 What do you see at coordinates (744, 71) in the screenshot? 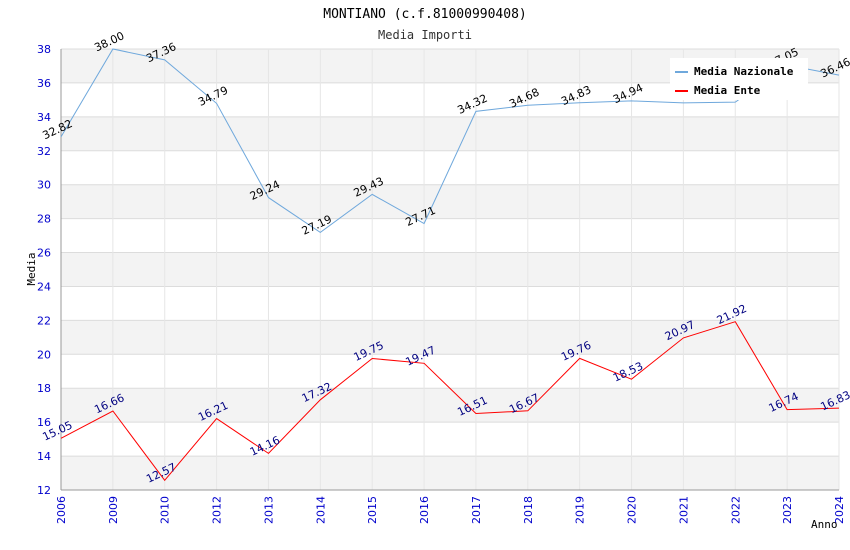
I see `legend-label-nazionale: Media Nazionale` at bounding box center [744, 71].